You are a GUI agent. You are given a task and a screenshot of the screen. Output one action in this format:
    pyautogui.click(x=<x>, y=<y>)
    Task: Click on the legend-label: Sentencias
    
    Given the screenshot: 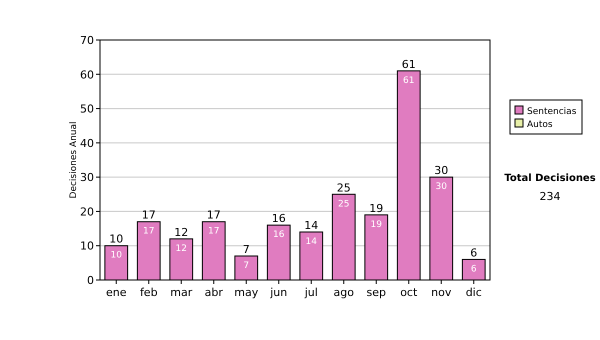 What is the action you would take?
    pyautogui.click(x=552, y=112)
    